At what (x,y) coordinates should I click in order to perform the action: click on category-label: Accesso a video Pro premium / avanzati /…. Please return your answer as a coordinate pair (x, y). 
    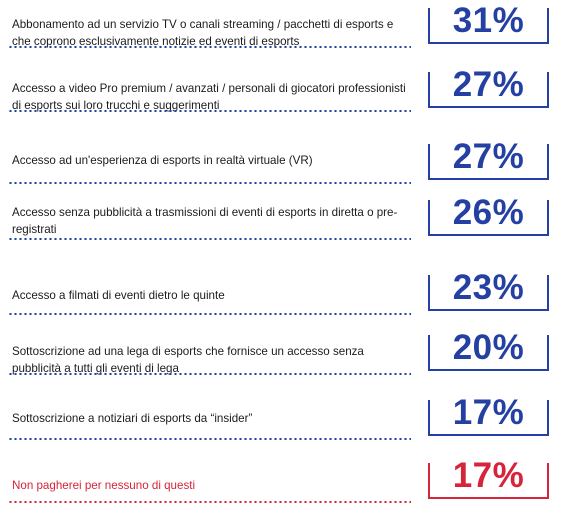
    Looking at the image, I should click on (209, 97).